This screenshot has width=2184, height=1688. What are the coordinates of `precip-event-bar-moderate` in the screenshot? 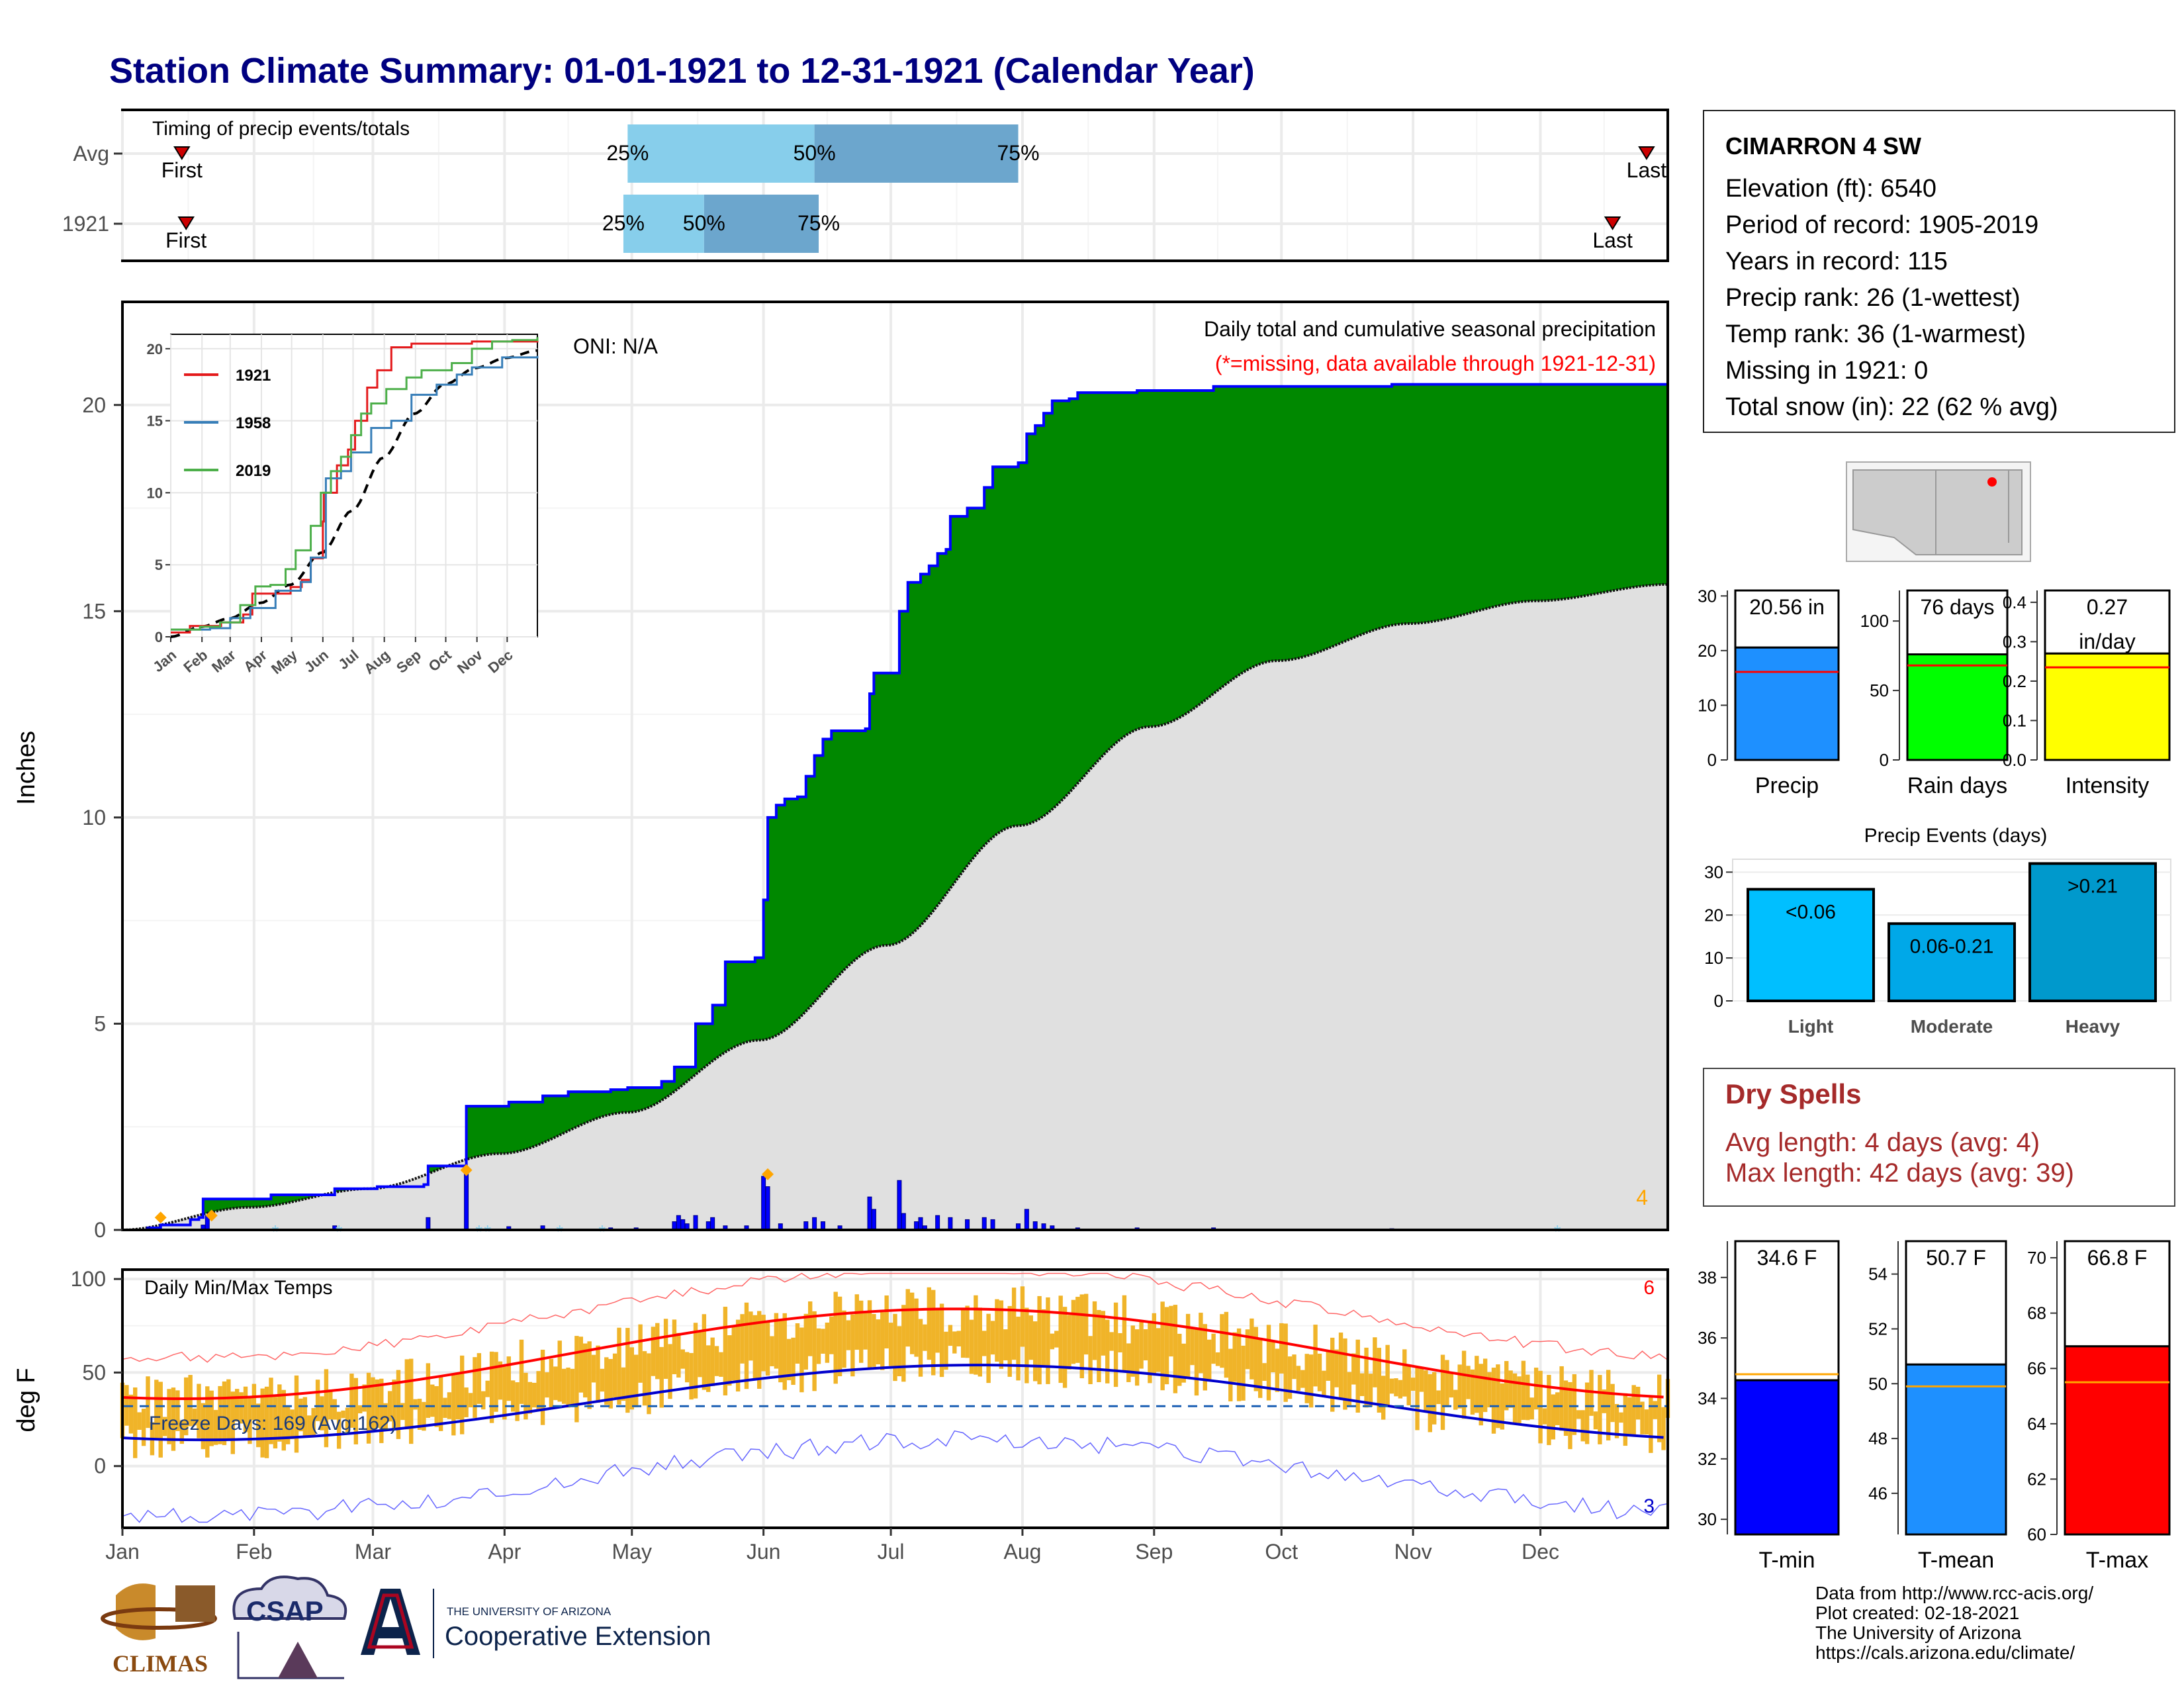 It's located at (1952, 962).